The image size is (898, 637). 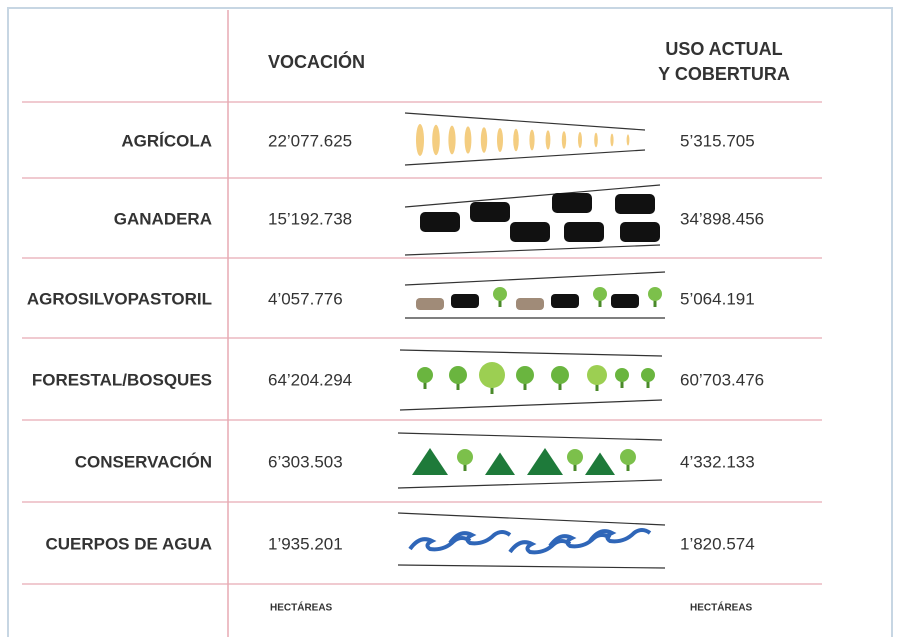 What do you see at coordinates (310, 218) in the screenshot?
I see `vocacion-value: 15’192.738` at bounding box center [310, 218].